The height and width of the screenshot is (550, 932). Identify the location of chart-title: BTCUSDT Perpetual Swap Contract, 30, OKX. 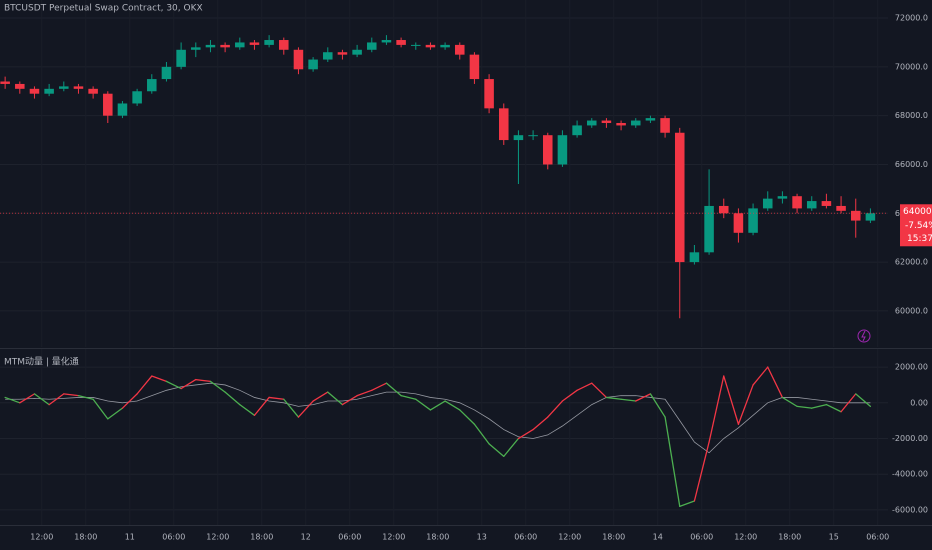
(103, 9).